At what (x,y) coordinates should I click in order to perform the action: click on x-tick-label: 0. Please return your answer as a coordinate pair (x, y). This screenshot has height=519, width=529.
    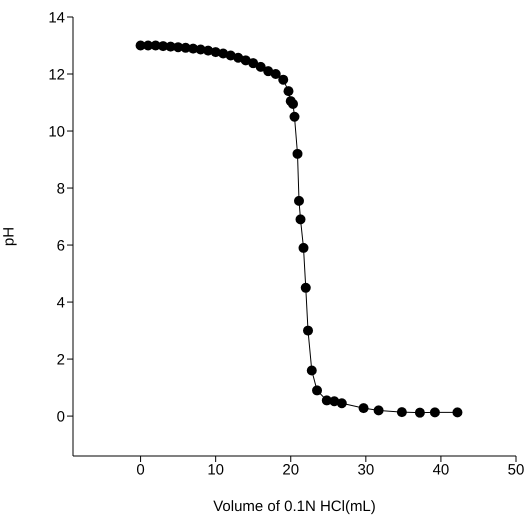
    Looking at the image, I should click on (140, 470).